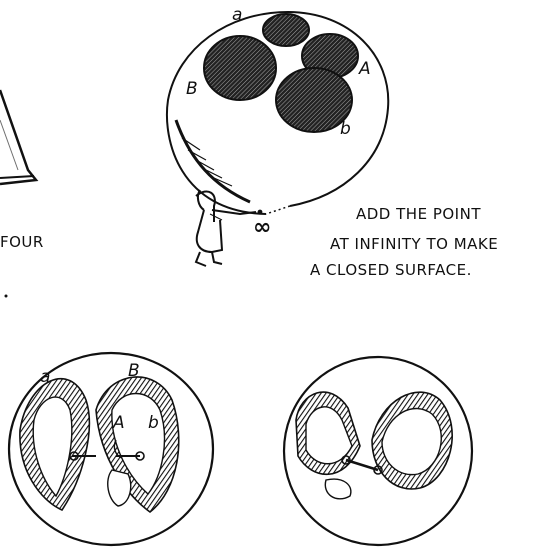  I want to click on pointing-figure, so click(228, 228).